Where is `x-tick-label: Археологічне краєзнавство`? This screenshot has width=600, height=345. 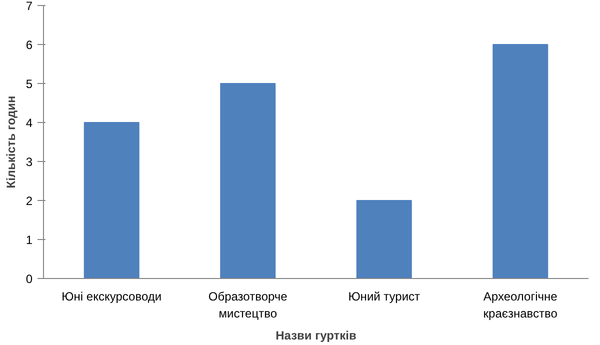 x-tick-label: Археологічне краєзнавство is located at coordinates (520, 305).